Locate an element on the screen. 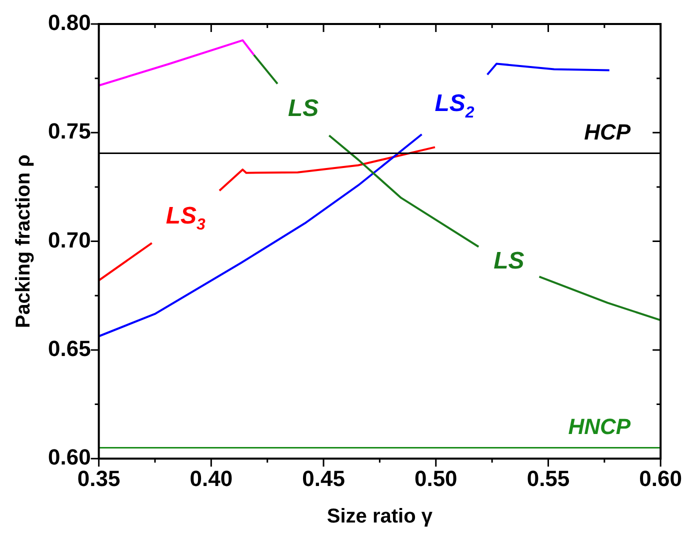 This screenshot has height=539, width=690. x-tick-label: 0.55 is located at coordinates (548, 478).